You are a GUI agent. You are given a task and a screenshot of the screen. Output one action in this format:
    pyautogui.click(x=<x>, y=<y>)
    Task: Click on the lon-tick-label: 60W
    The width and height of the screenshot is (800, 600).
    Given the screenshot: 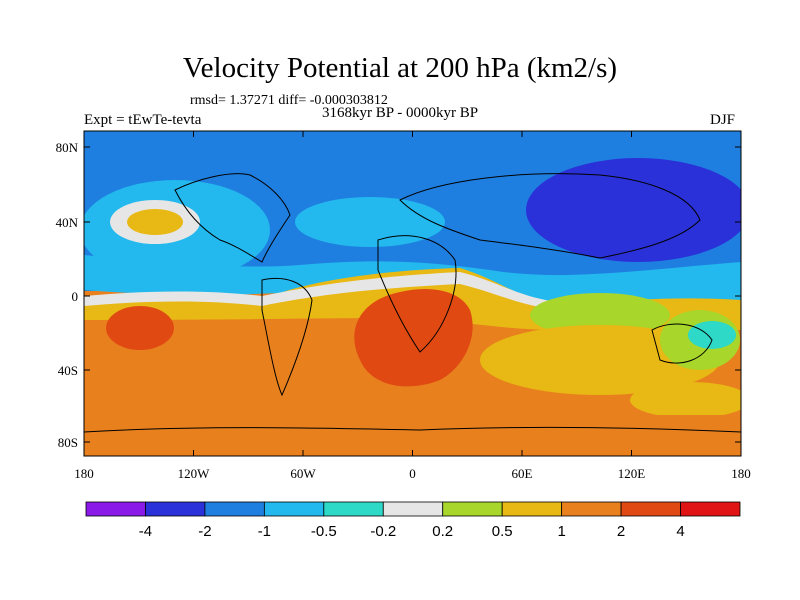 What is the action you would take?
    pyautogui.click(x=303, y=473)
    